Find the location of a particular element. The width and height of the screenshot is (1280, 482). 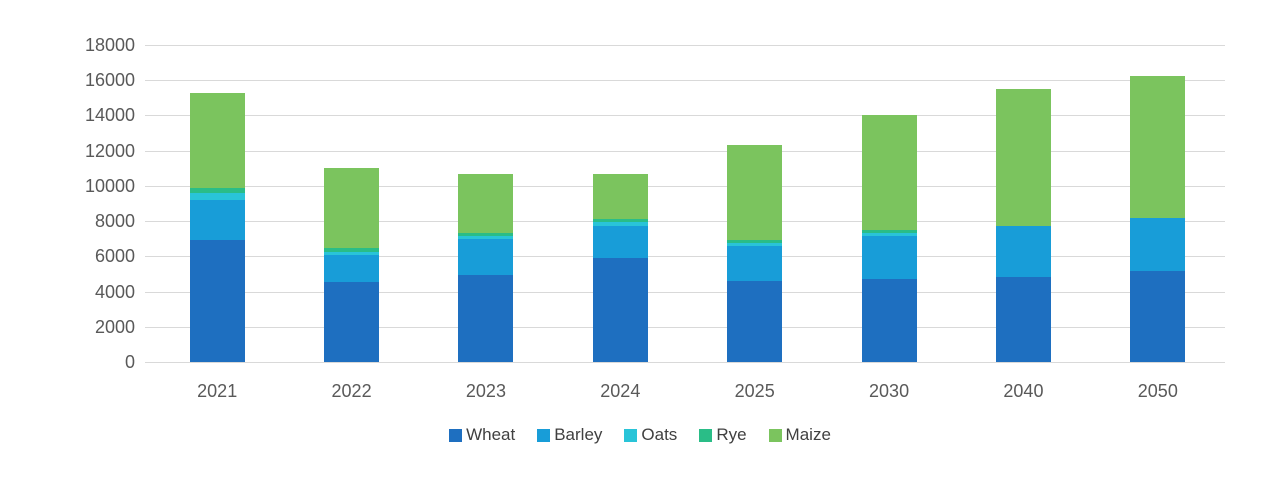

bar-segment-oats-2021 is located at coordinates (217, 196).